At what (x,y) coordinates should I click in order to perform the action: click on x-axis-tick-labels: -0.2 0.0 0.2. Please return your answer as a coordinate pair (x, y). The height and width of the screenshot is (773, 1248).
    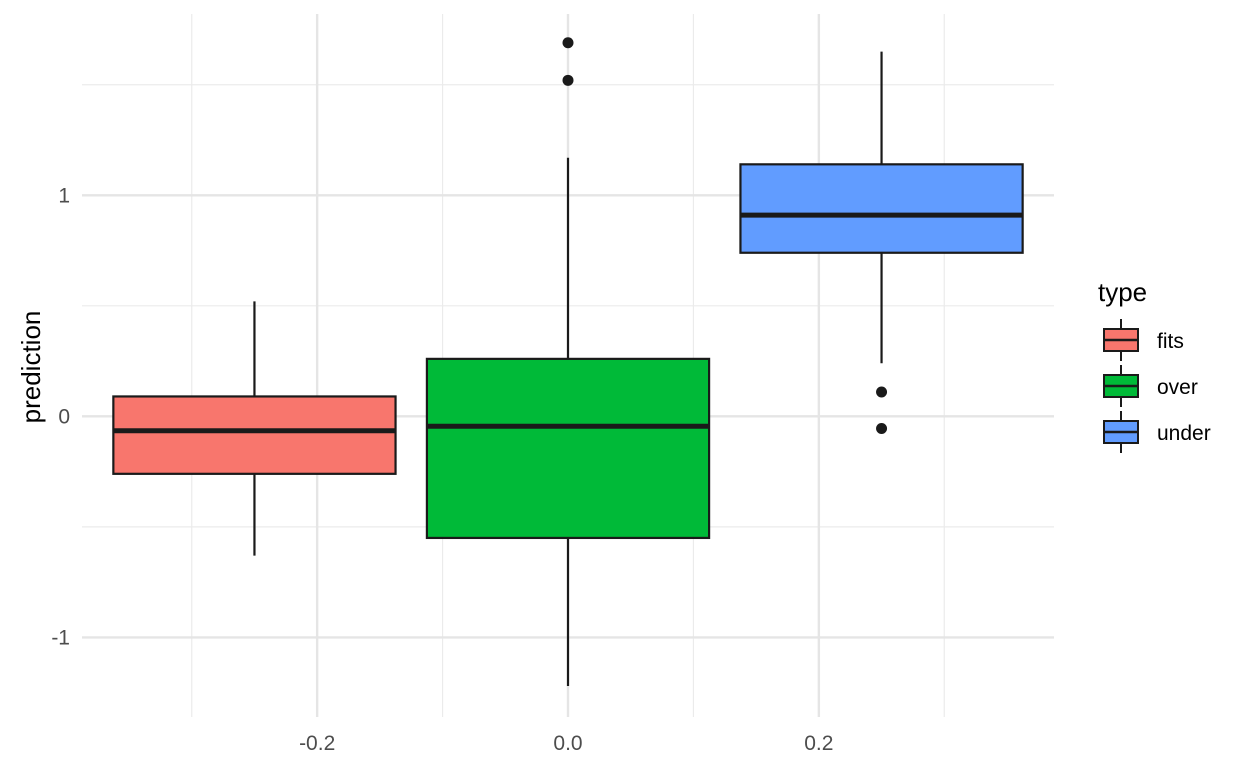
    Looking at the image, I should click on (566, 743).